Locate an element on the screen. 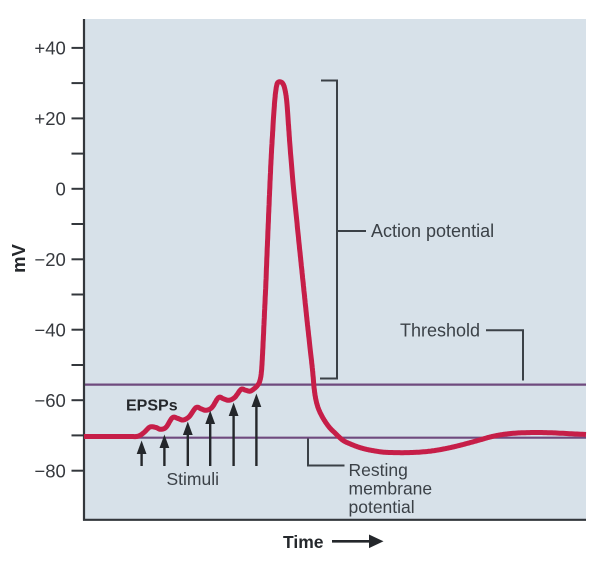 The image size is (602, 570). svg-text: Time is located at coordinates (303, 542).